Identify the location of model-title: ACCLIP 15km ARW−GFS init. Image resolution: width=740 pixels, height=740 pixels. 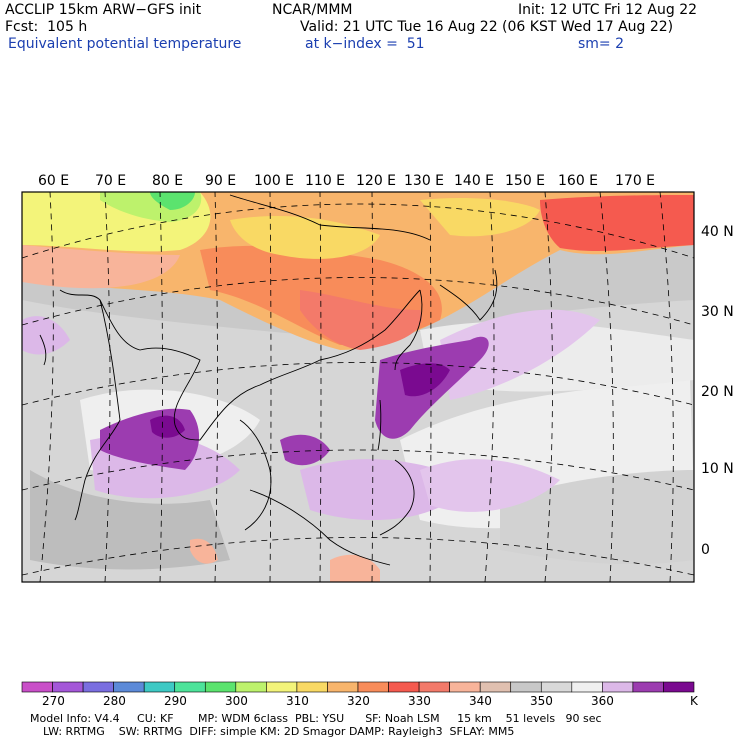
(103, 10).